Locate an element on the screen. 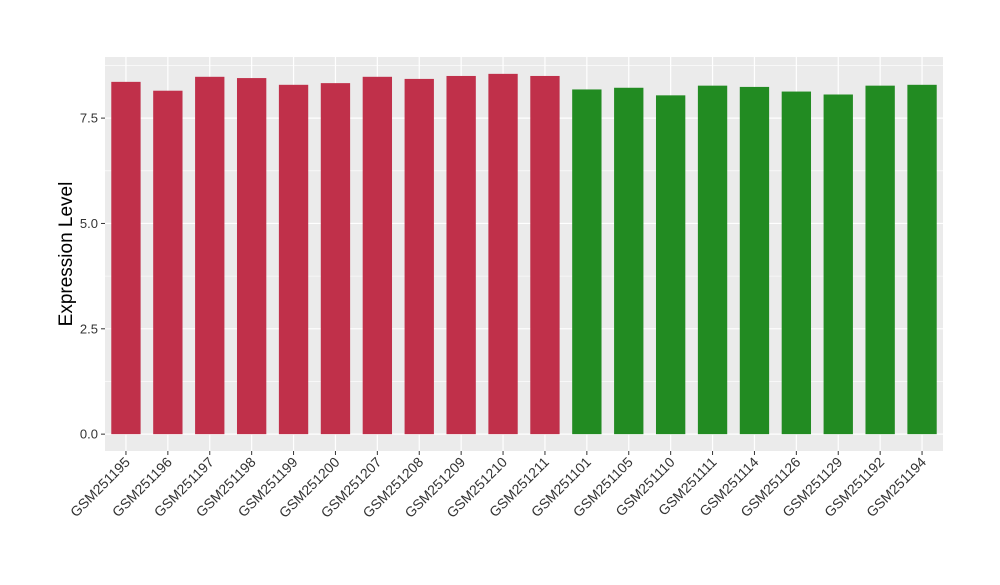 The image size is (1000, 585). y-axis: 0.0 2.5 5.0 7.5 is located at coordinates (92, 276).